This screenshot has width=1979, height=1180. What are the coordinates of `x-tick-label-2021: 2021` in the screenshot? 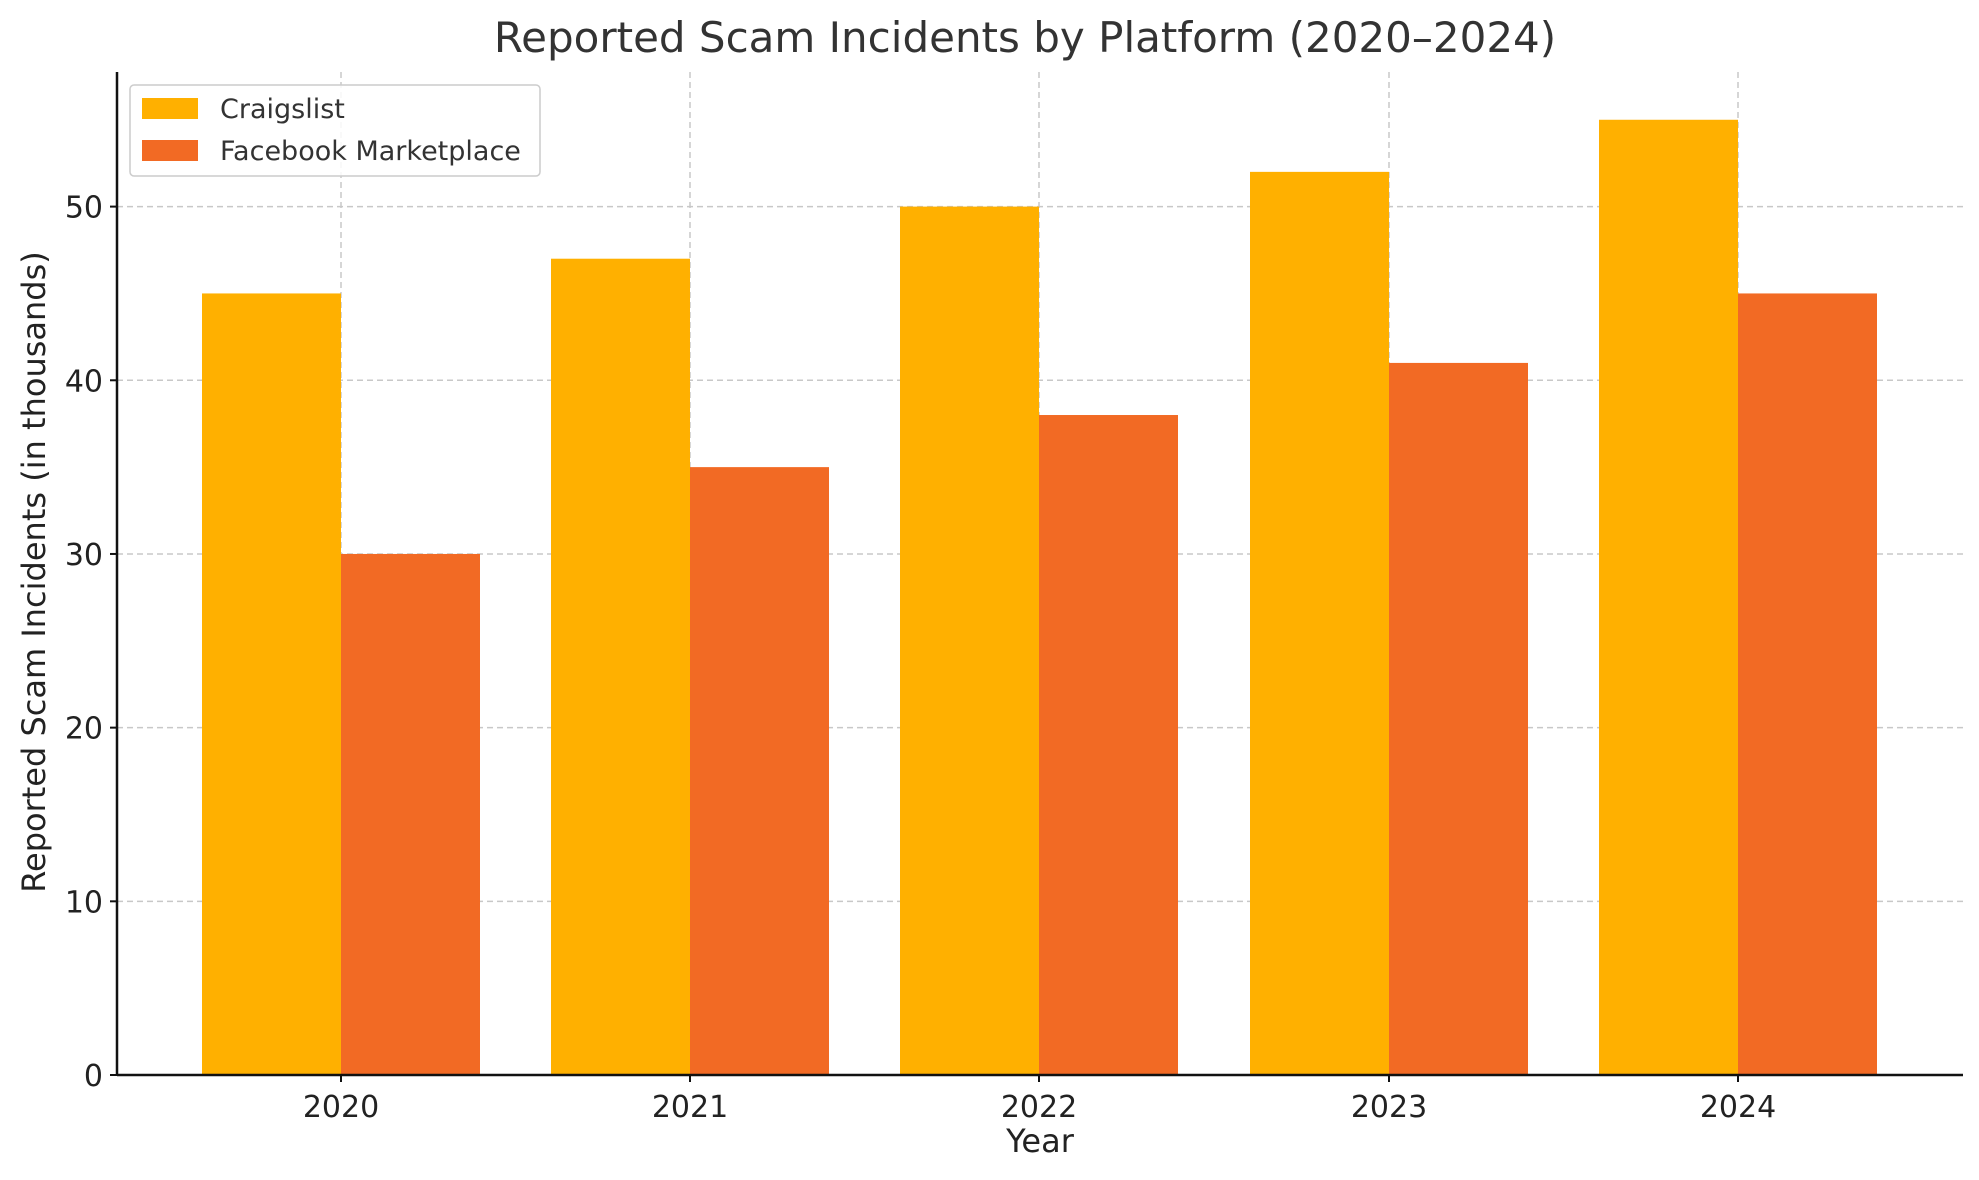 It's located at (690, 1107).